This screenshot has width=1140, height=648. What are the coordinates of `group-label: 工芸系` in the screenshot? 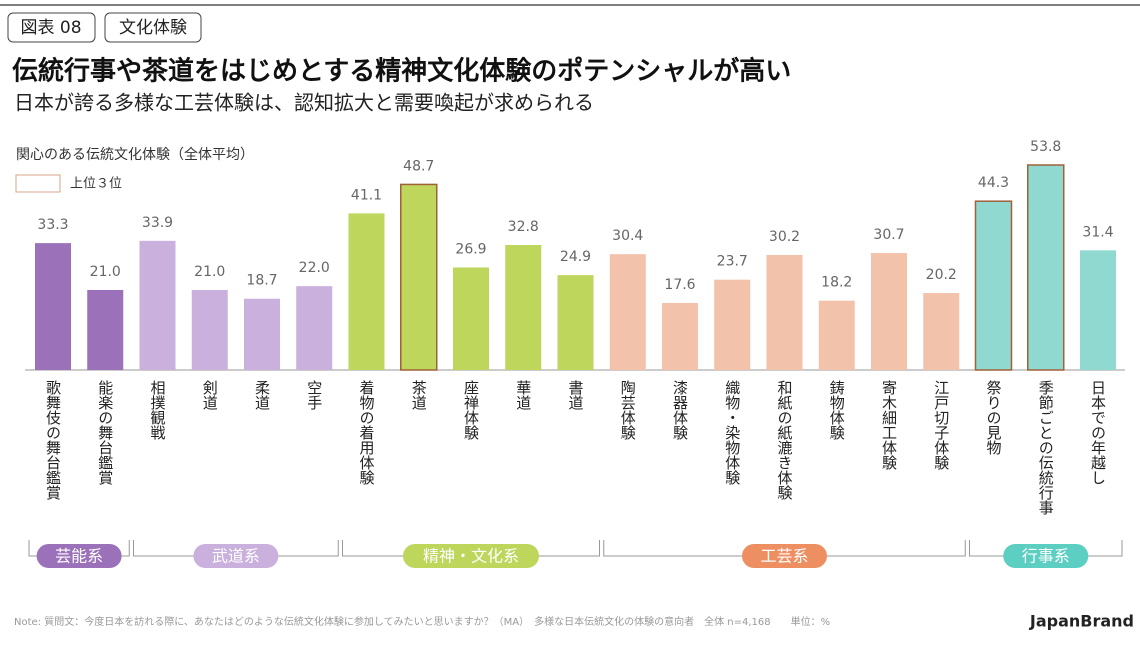 It's located at (784, 556).